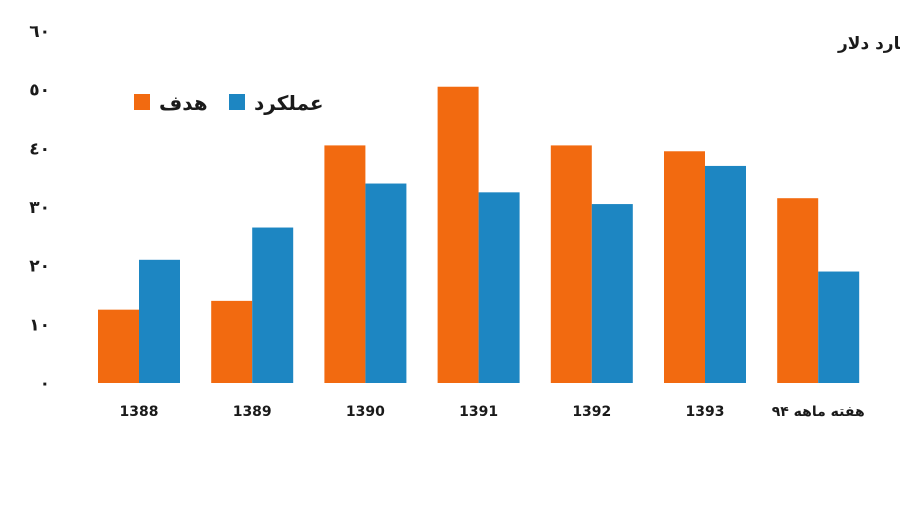 The height and width of the screenshot is (512, 900). Describe the element at coordinates (39, 267) in the screenshot. I see `y-tick-label: ٢٠` at that location.